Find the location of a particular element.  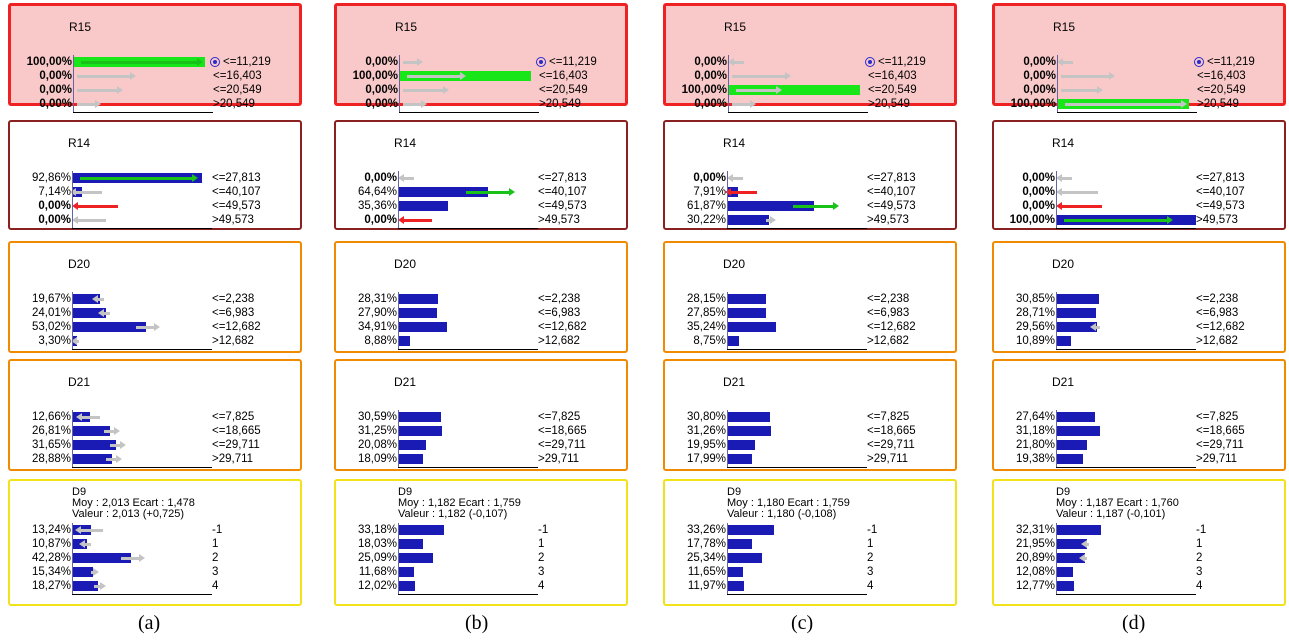

state-row: 8,75% >12,682 is located at coordinates (810, 341).